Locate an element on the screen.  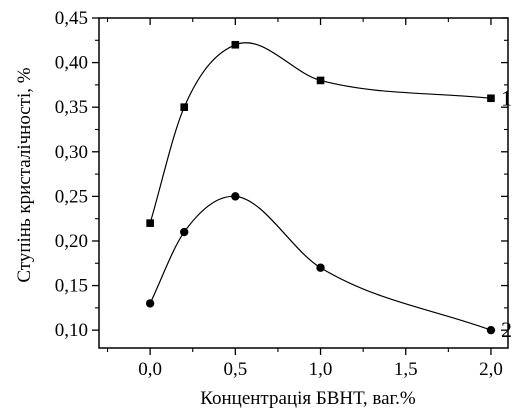
y-tick-label: 0,25 is located at coordinates (71, 196).